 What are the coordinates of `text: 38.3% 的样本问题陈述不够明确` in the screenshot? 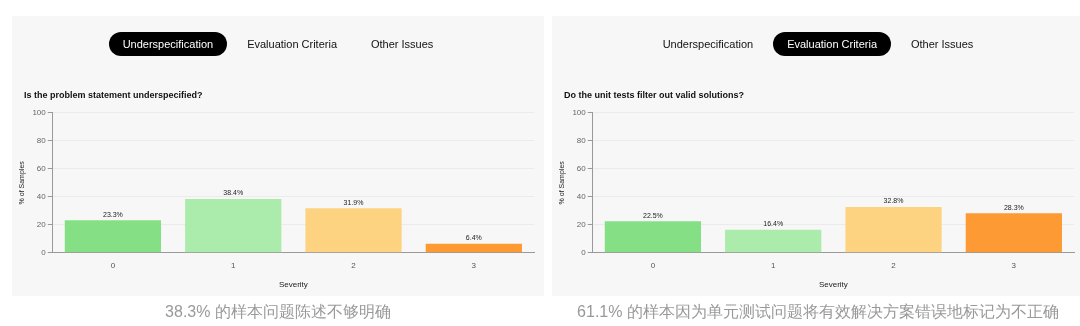 It's located at (278, 312).